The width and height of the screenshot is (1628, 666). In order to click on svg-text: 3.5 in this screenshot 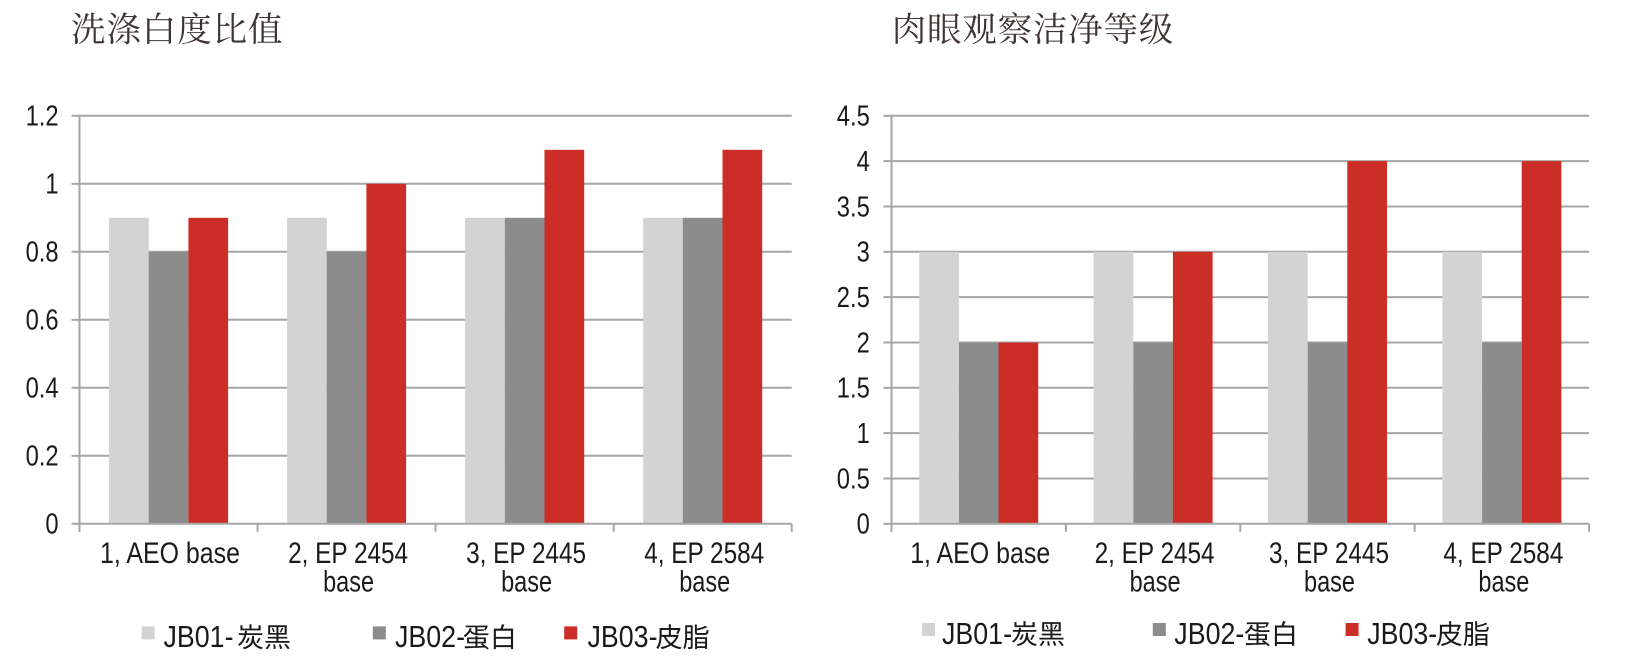, I will do `click(853, 207)`.